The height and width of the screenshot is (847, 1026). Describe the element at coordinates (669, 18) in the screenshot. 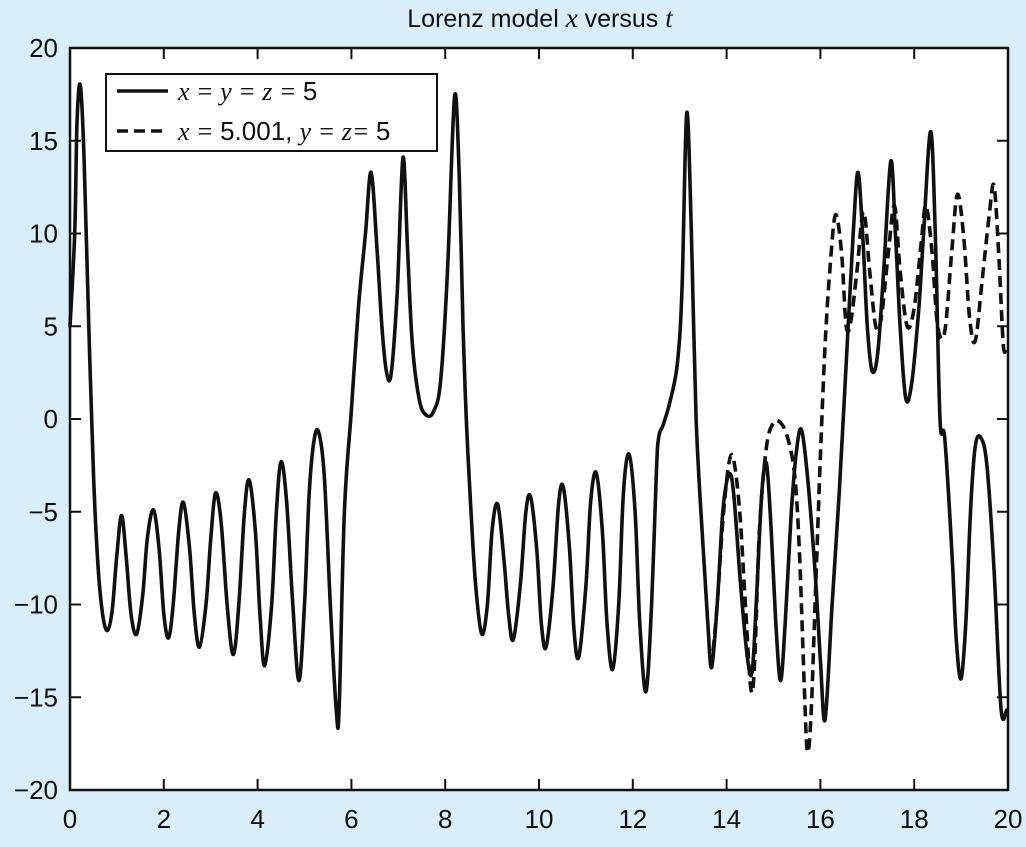

I see `chart-title-var-t: t` at that location.